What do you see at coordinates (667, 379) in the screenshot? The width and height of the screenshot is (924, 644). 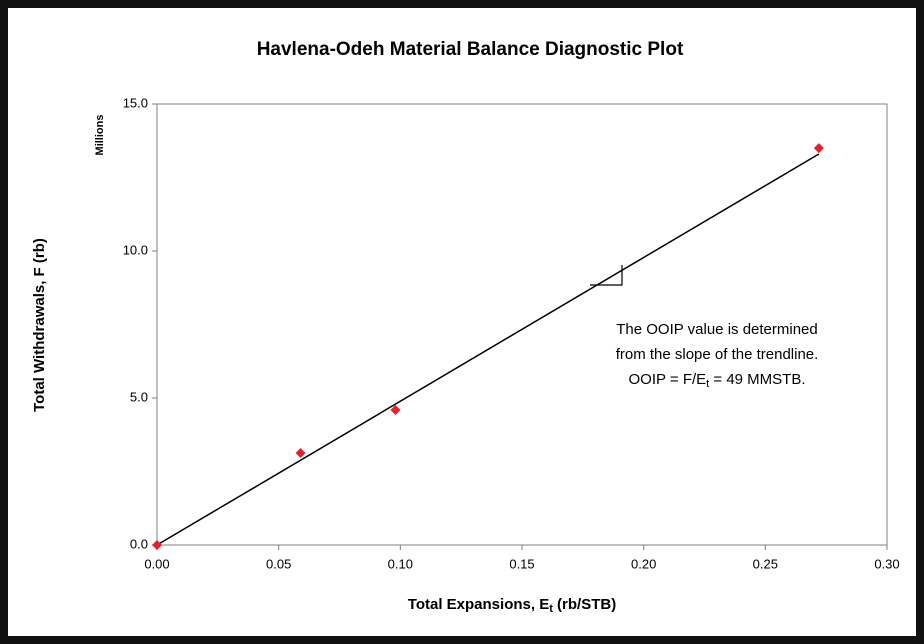 I see `formula-pre: OOIP = F/E` at bounding box center [667, 379].